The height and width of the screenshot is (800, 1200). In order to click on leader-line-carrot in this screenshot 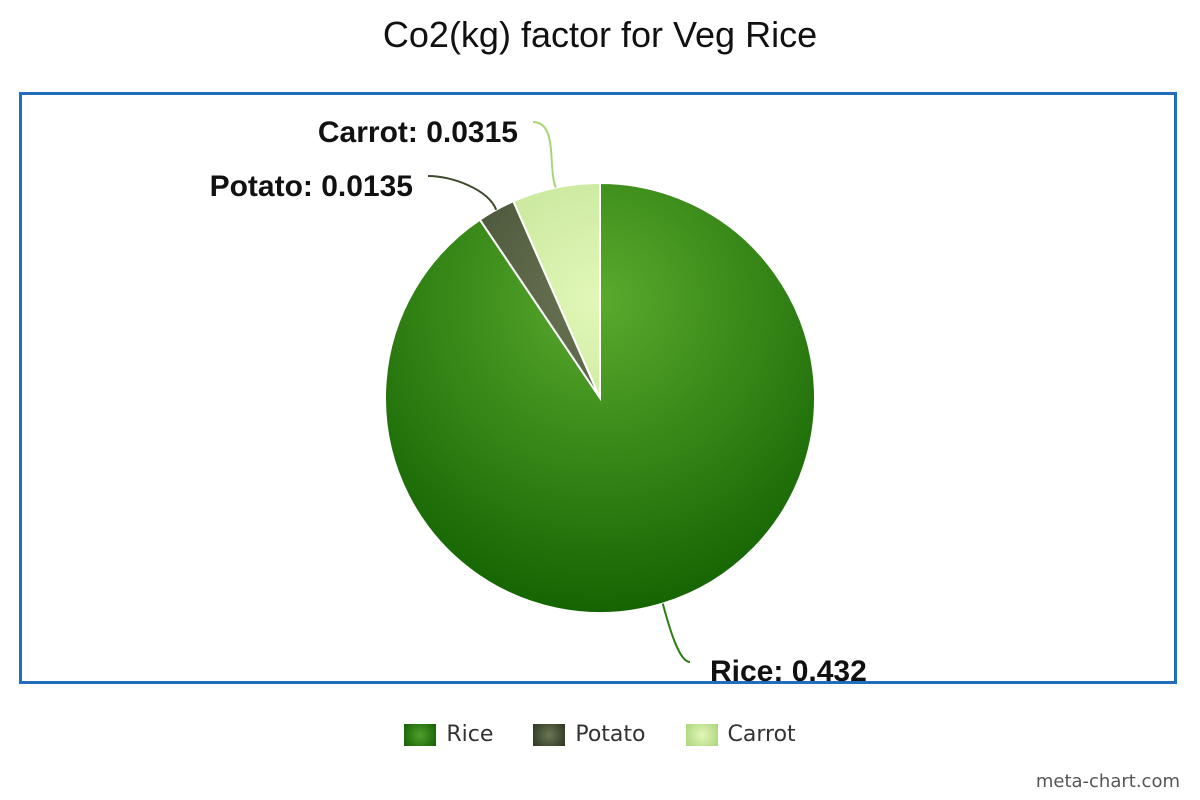, I will do `click(544, 154)`.